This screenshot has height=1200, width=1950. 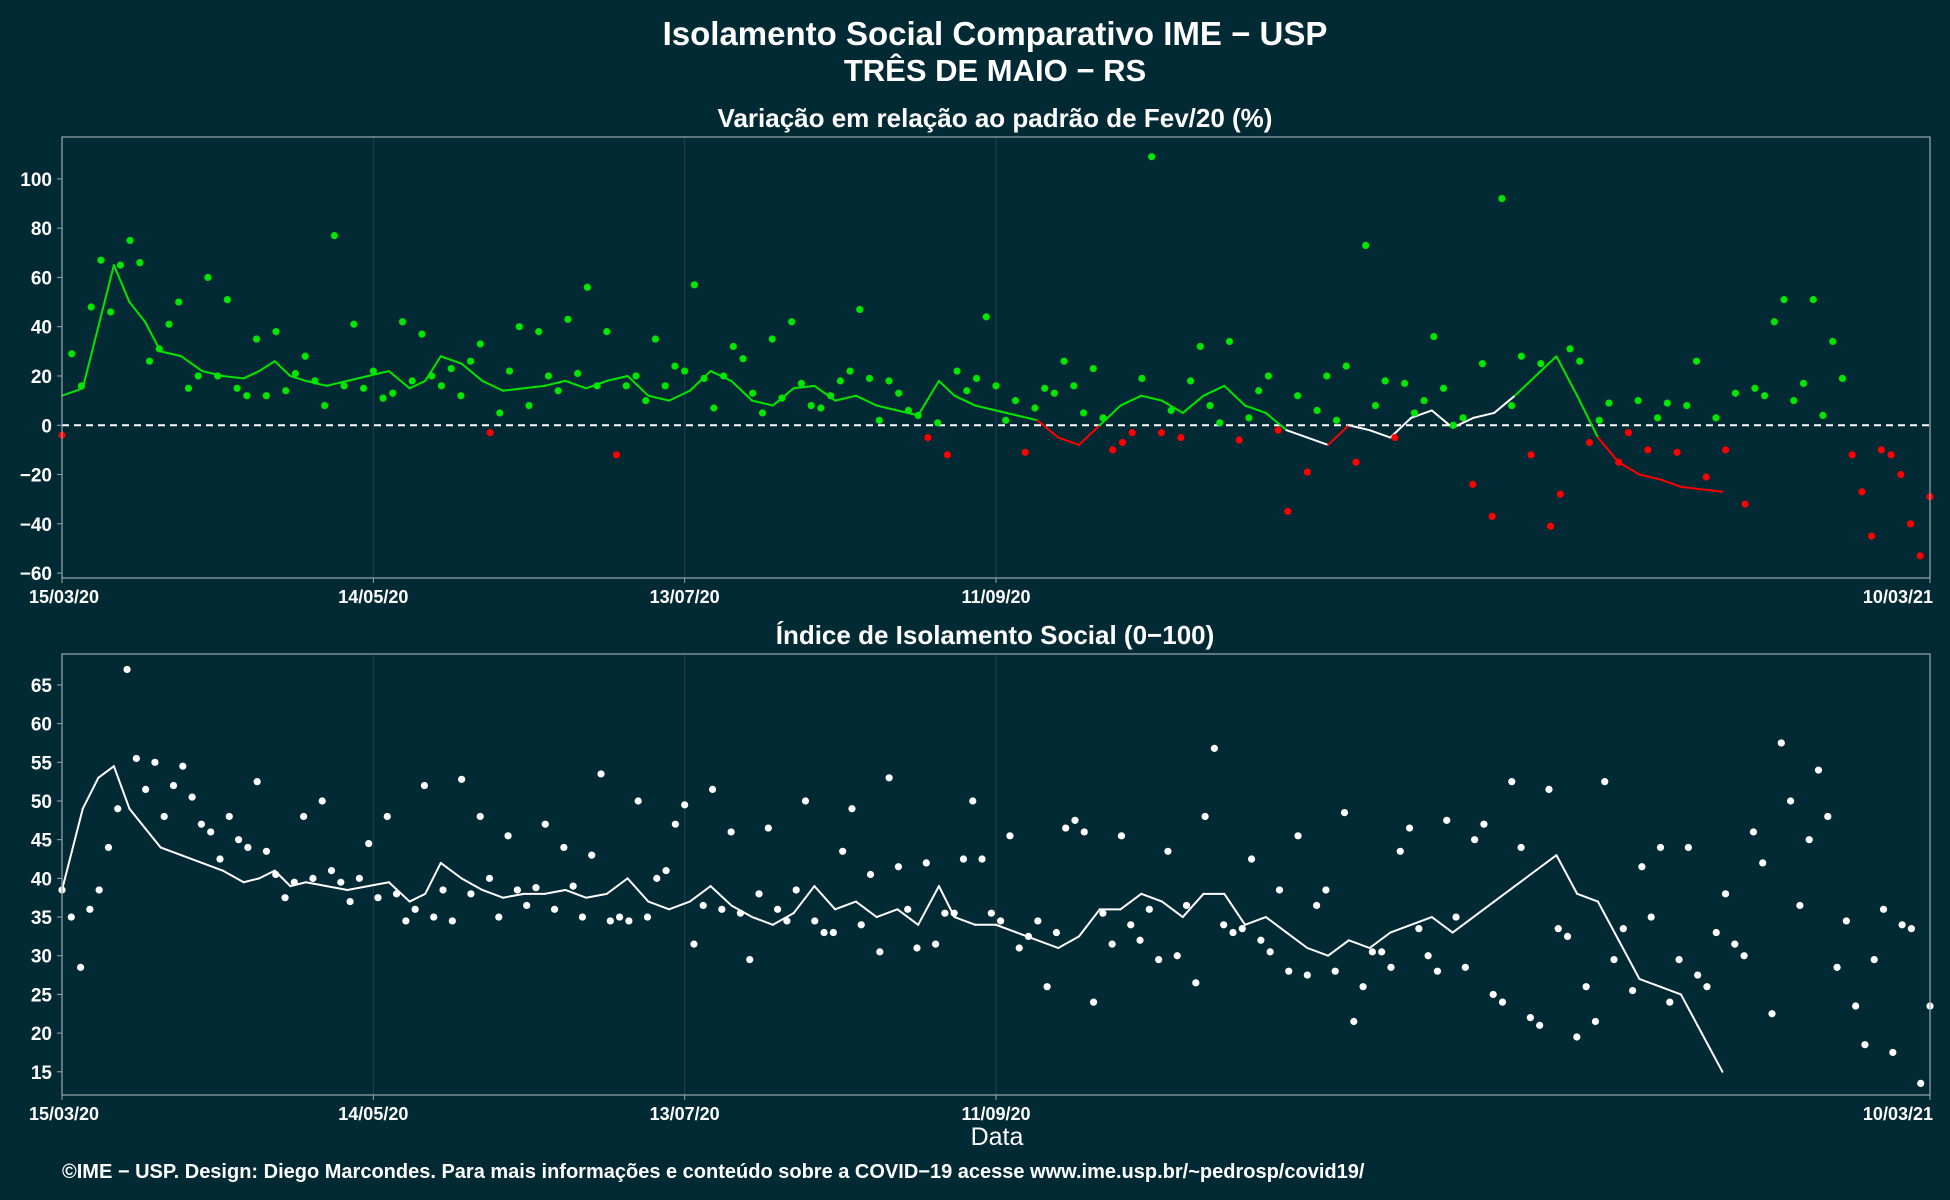 What do you see at coordinates (36, 476) in the screenshot?
I see `y-tick-label: −20` at bounding box center [36, 476].